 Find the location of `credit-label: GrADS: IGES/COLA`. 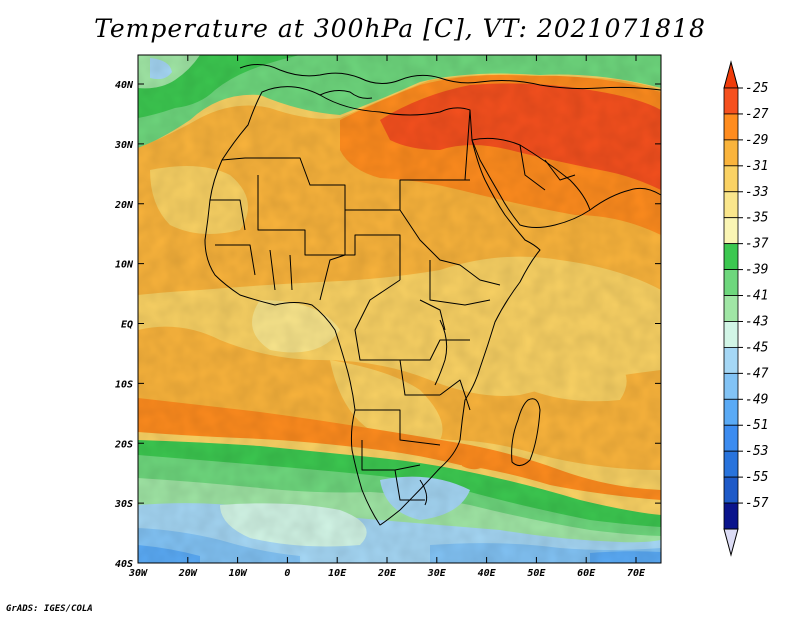

credit-label: GrADS: IGES/COLA is located at coordinates (49, 609).